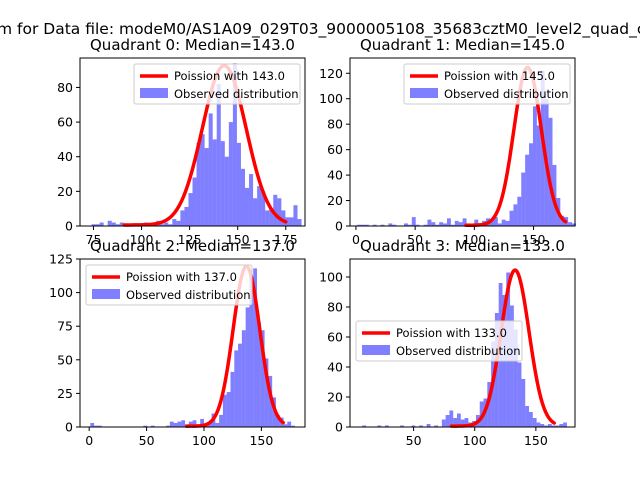 Image resolution: width=640 pixels, height=480 pixels. I want to click on quadrant-2-poisson-curve, so click(235, 346).